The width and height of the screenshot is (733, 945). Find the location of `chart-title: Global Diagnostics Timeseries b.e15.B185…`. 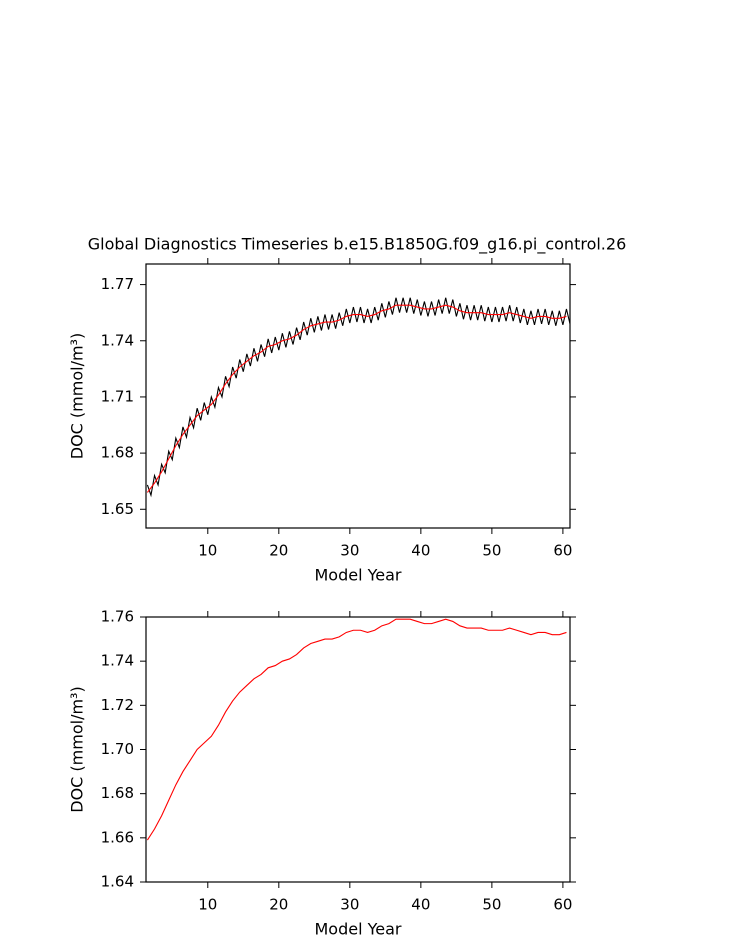

chart-title: Global Diagnostics Timeseries b.e15.B185… is located at coordinates (357, 245).